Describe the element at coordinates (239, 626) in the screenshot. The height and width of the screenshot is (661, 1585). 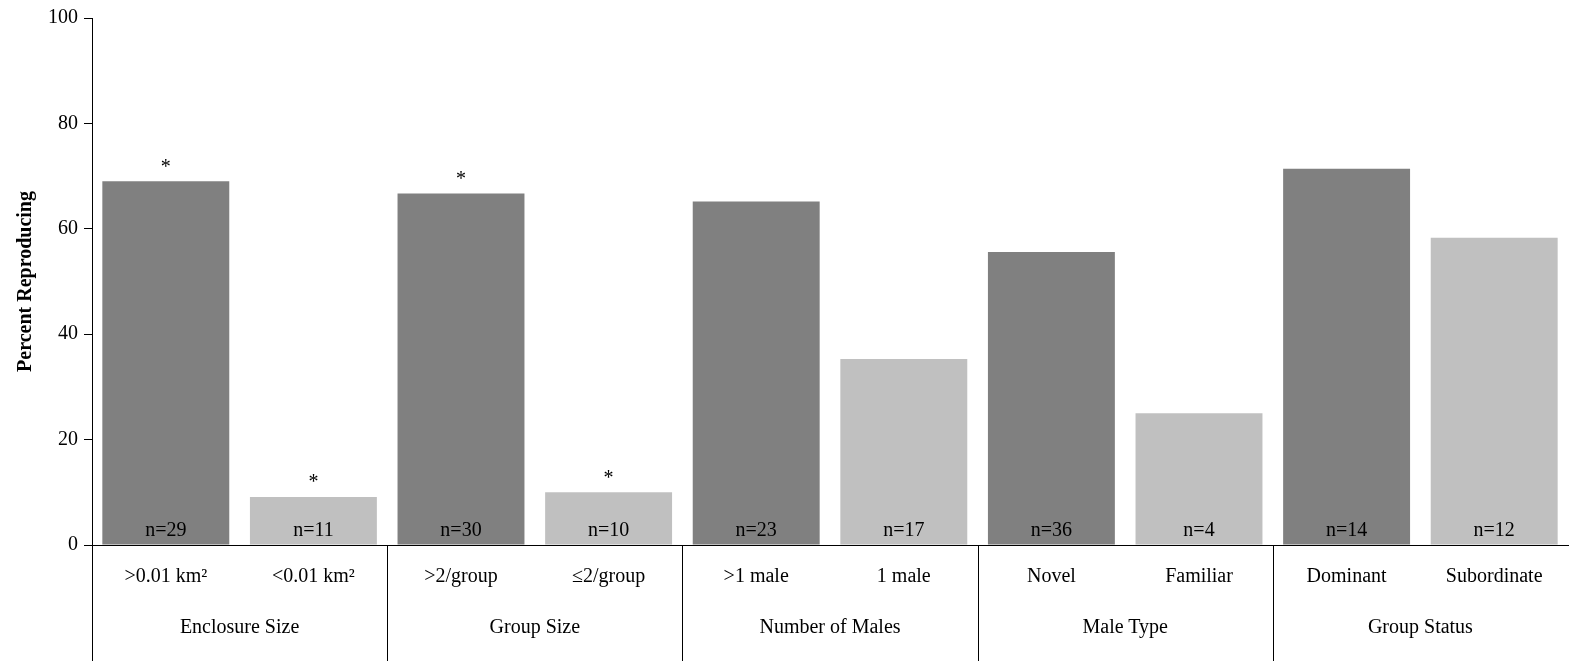
I see `text: Enclosure Size` at that location.